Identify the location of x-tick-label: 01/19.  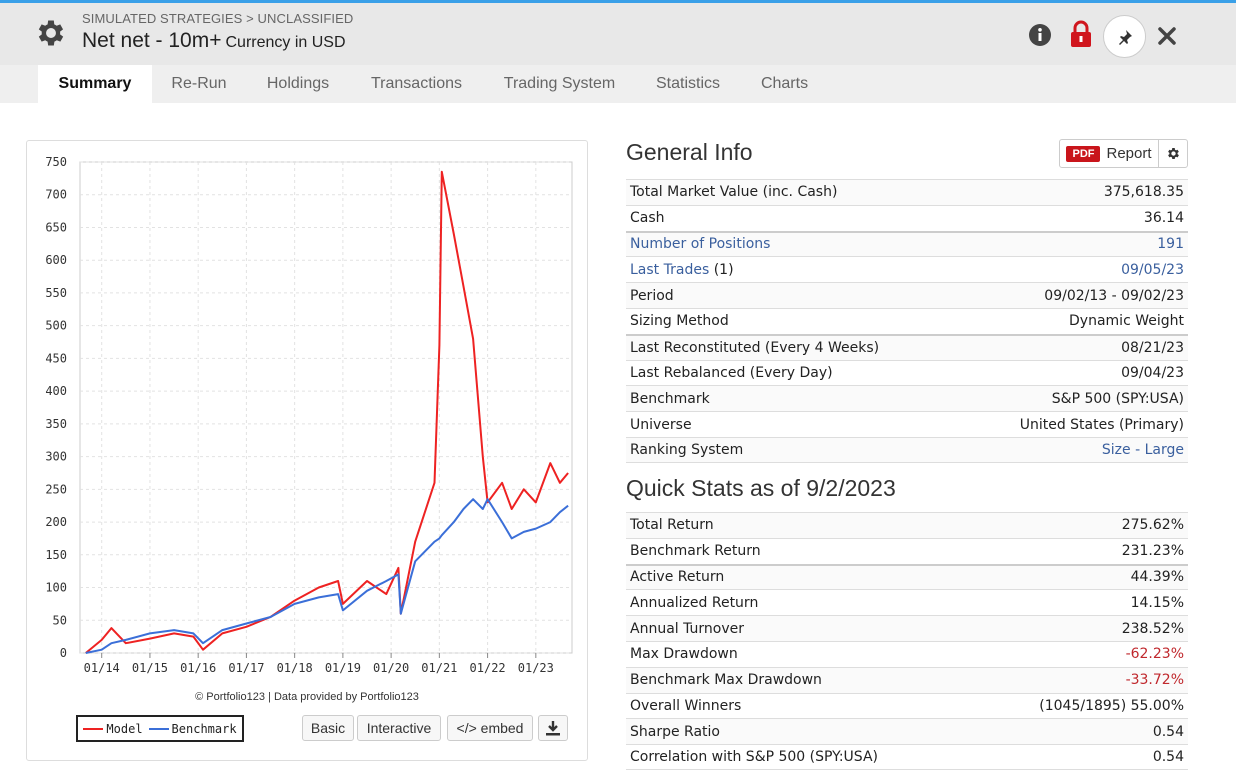
(343, 668).